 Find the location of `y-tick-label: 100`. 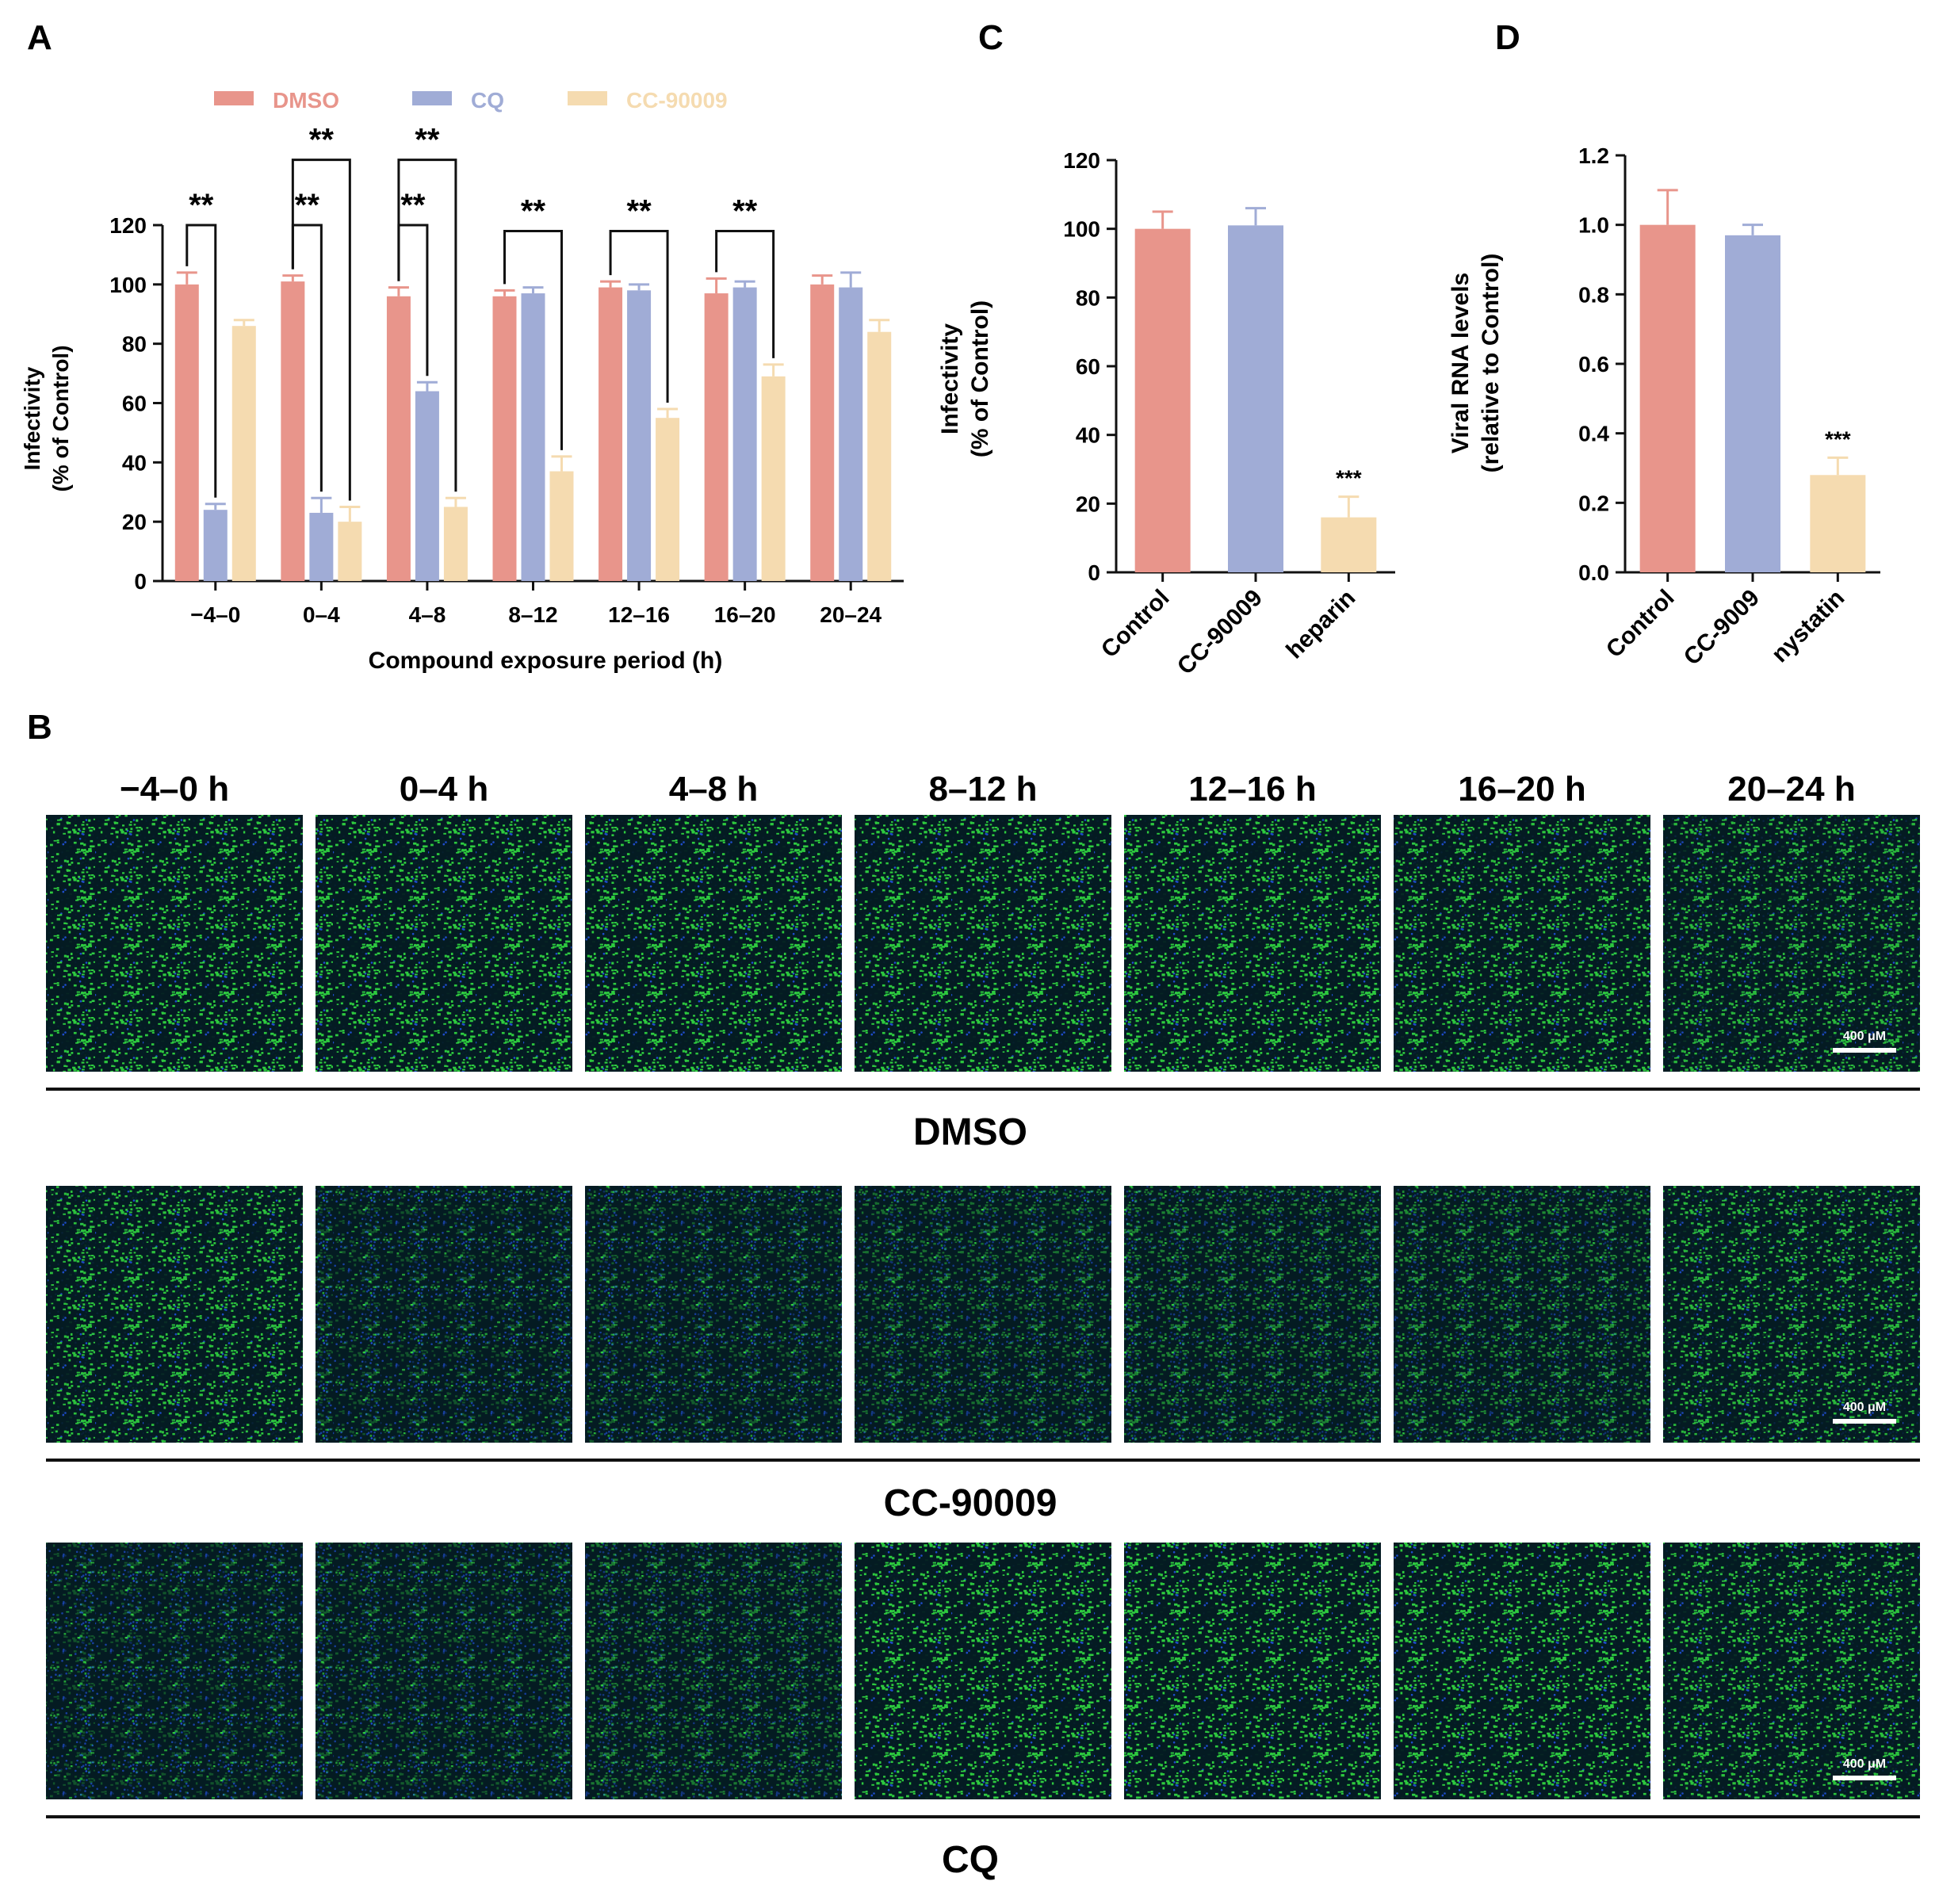

y-tick-label: 100 is located at coordinates (128, 285).